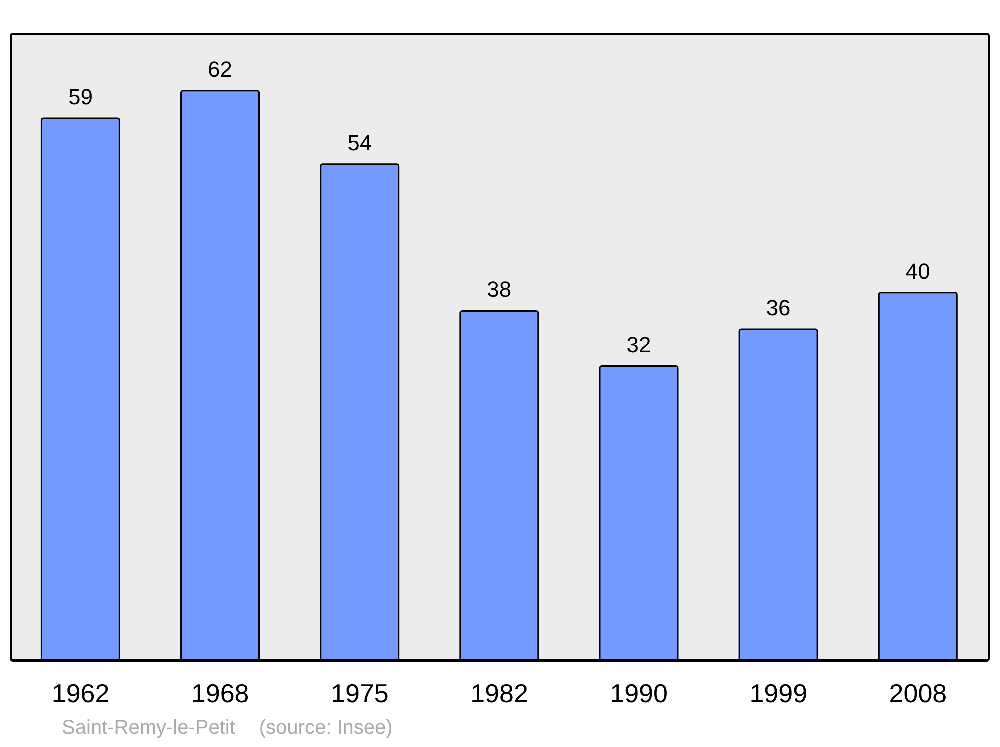  I want to click on data-label: 38, so click(499, 289).